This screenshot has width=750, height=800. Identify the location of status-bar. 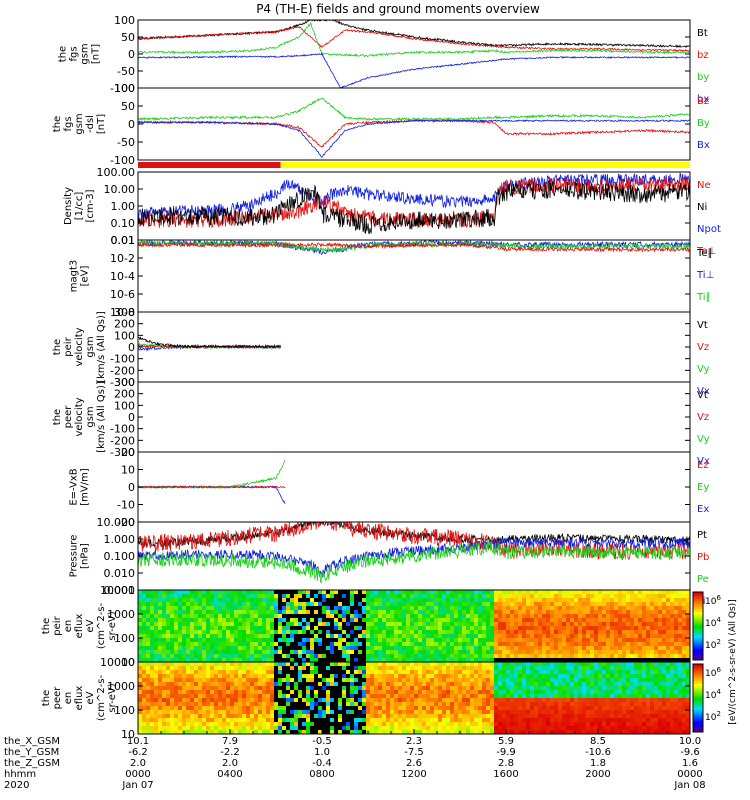
(414, 165).